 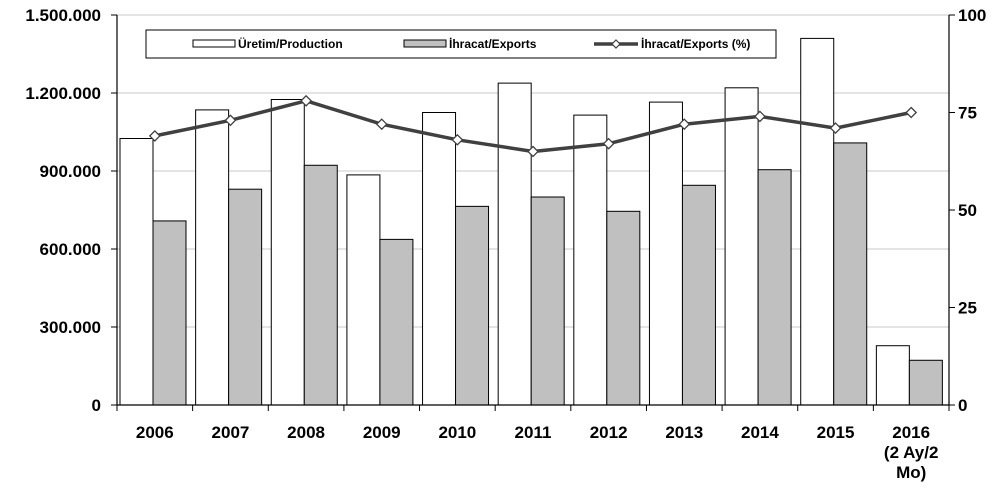 What do you see at coordinates (155, 432) in the screenshot?
I see `x-axis-tick-label: 2006` at bounding box center [155, 432].